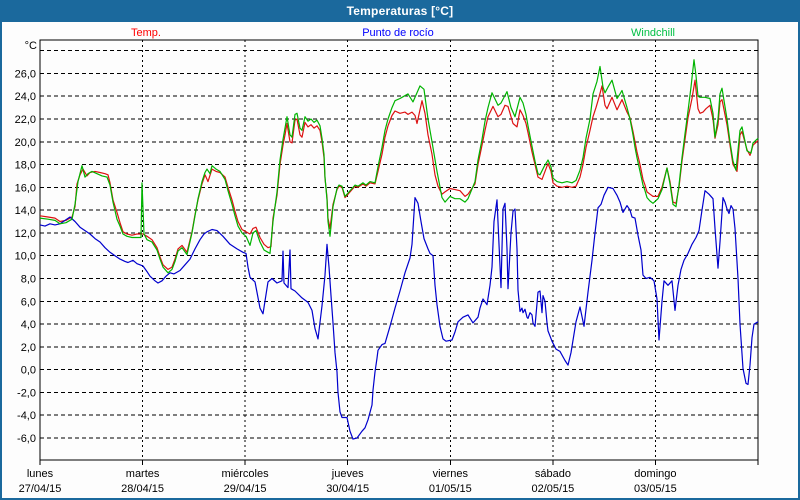 This screenshot has width=800, height=500. Describe the element at coordinates (25, 143) in the screenshot. I see `y-tick-label: 20,0` at that location.